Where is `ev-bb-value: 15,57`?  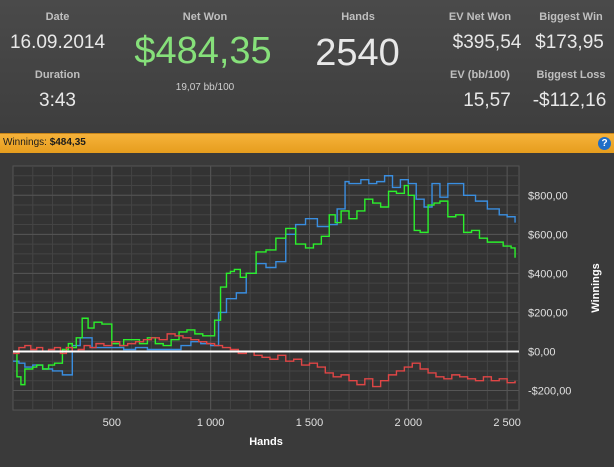 ev-bb-value: 15,57 is located at coordinates (487, 100).